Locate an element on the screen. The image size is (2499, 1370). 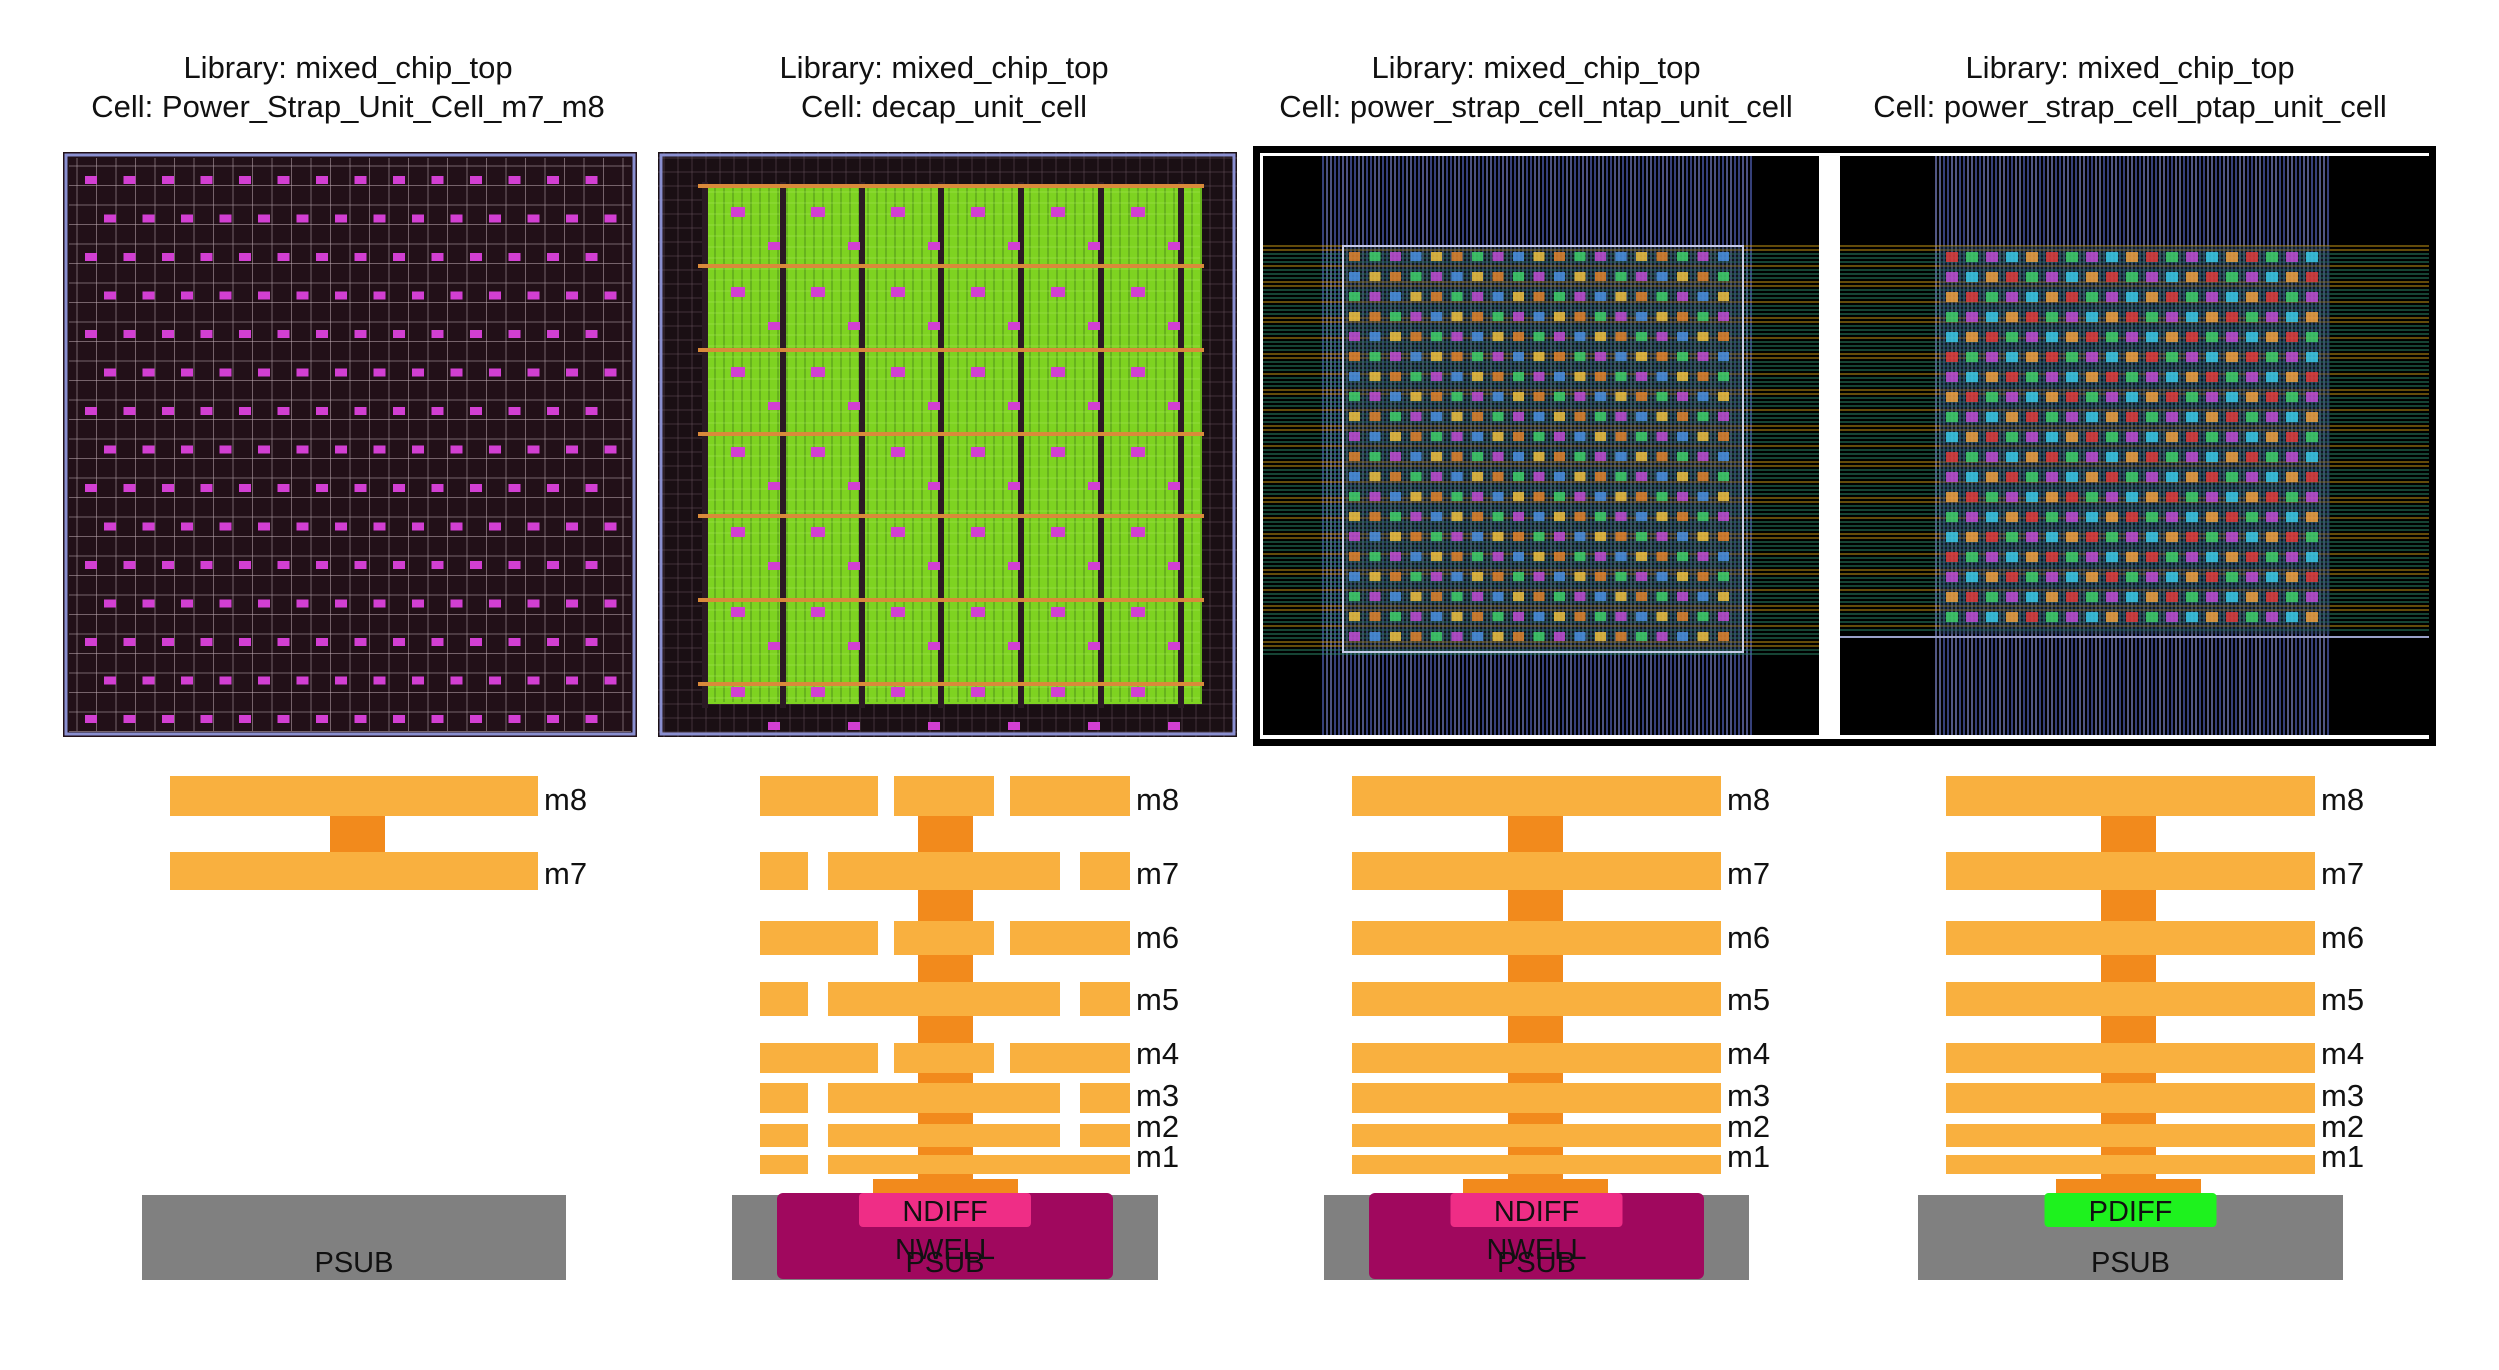
layout-view-ntap is located at coordinates (1541, 445).